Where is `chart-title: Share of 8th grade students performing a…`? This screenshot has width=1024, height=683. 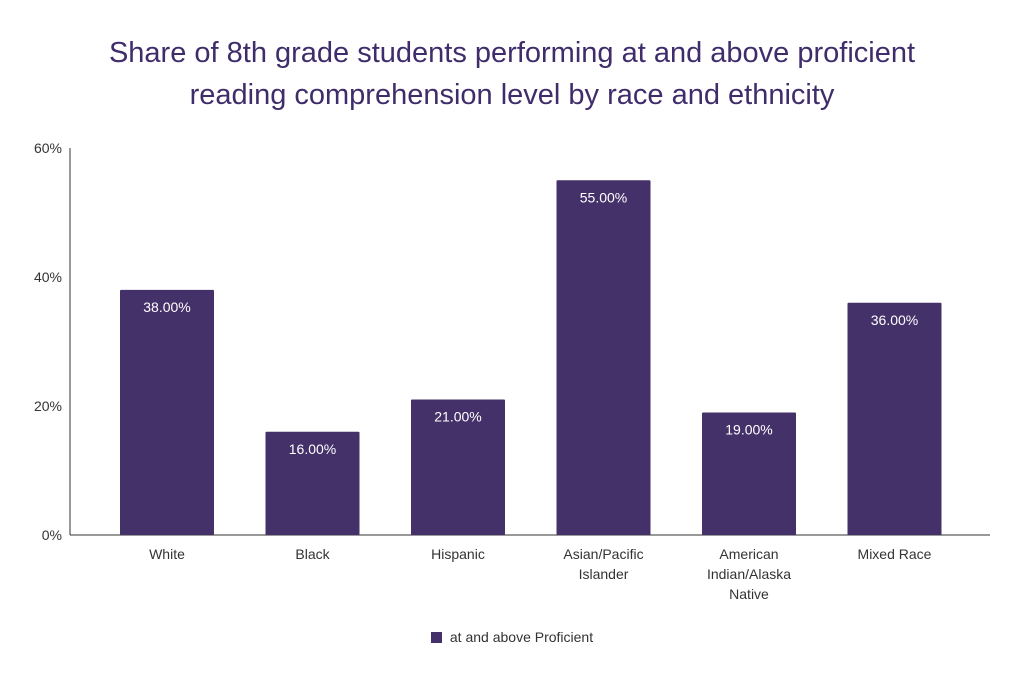
chart-title: Share of 8th grade students performing a… is located at coordinates (512, 74).